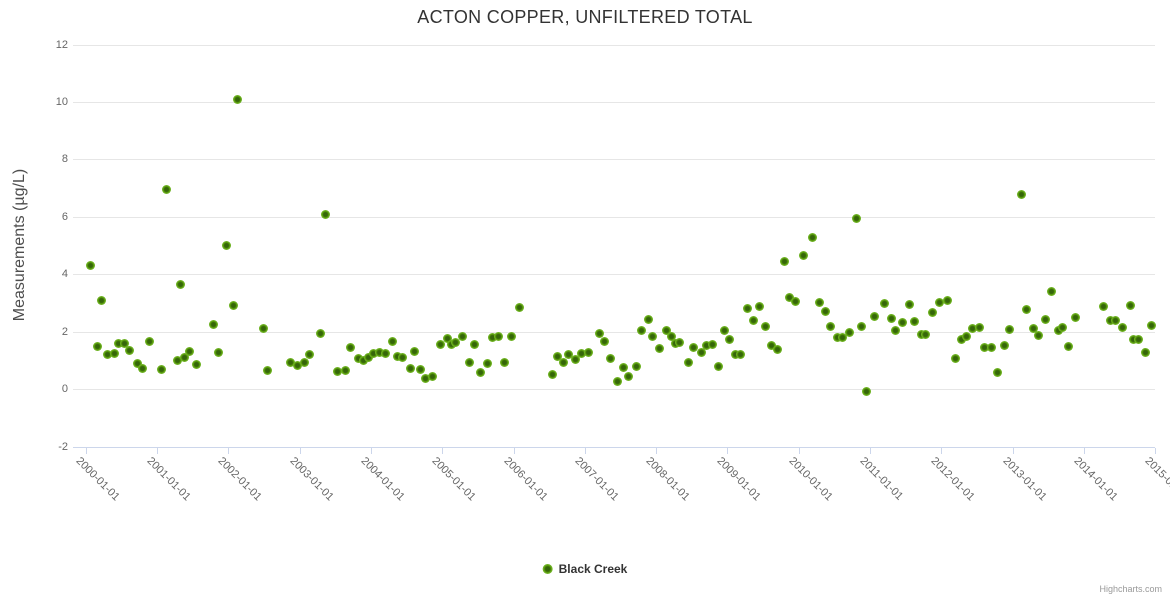 This screenshot has width=1170, height=600. I want to click on legend-item-black-creek: Black Creek, so click(584, 569).